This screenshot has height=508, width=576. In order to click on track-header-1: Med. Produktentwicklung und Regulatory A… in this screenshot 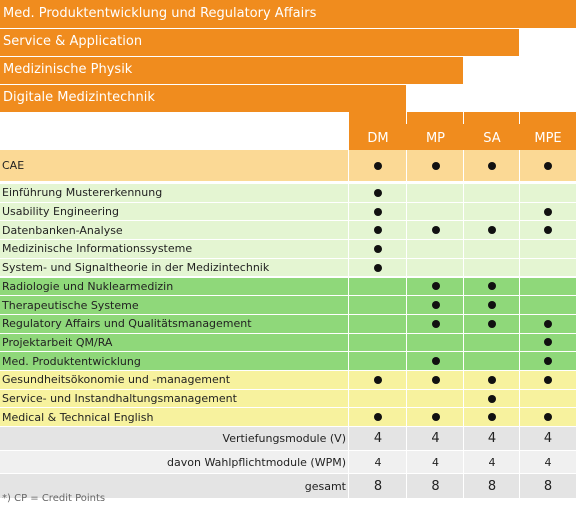, I will do `click(288, 14)`.